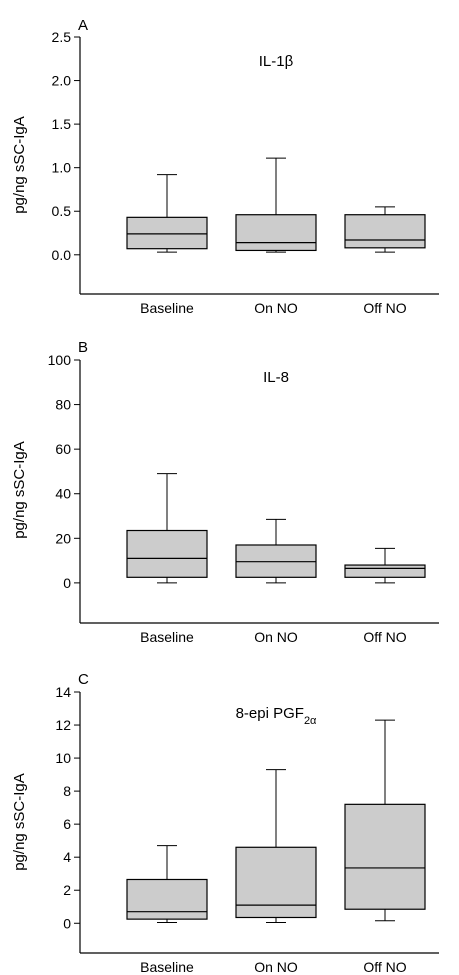  I want to click on y-tick-label: 1.5, so click(62, 124).